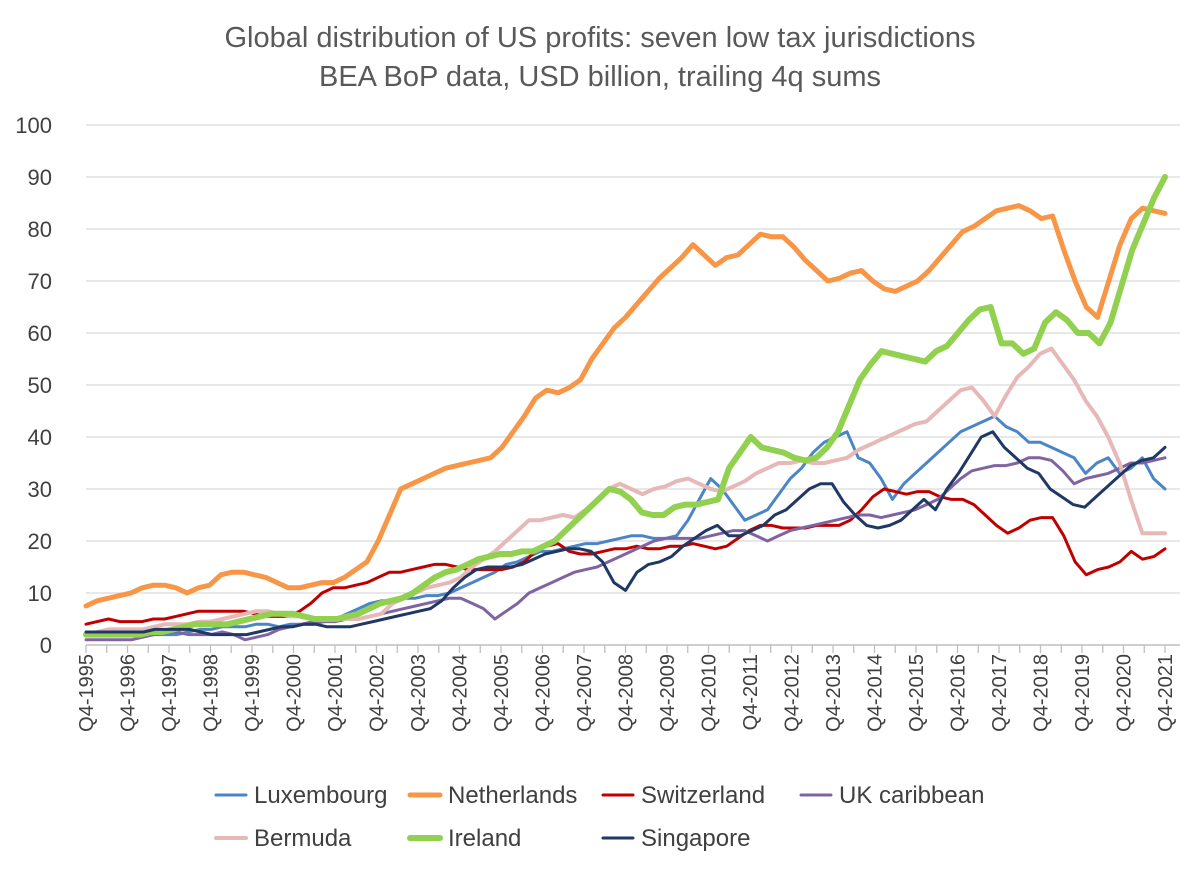  I want to click on x-tick-label: Q4-2004, so click(461, 693).